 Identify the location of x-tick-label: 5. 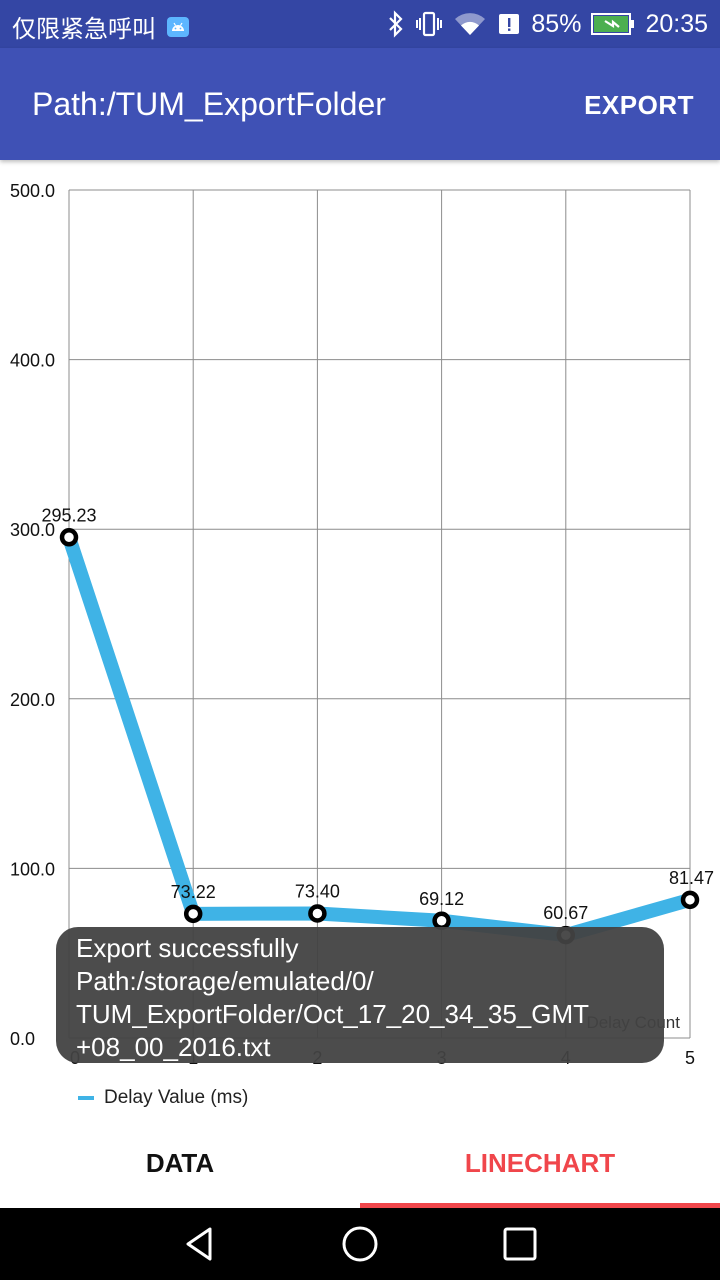
(690, 1058).